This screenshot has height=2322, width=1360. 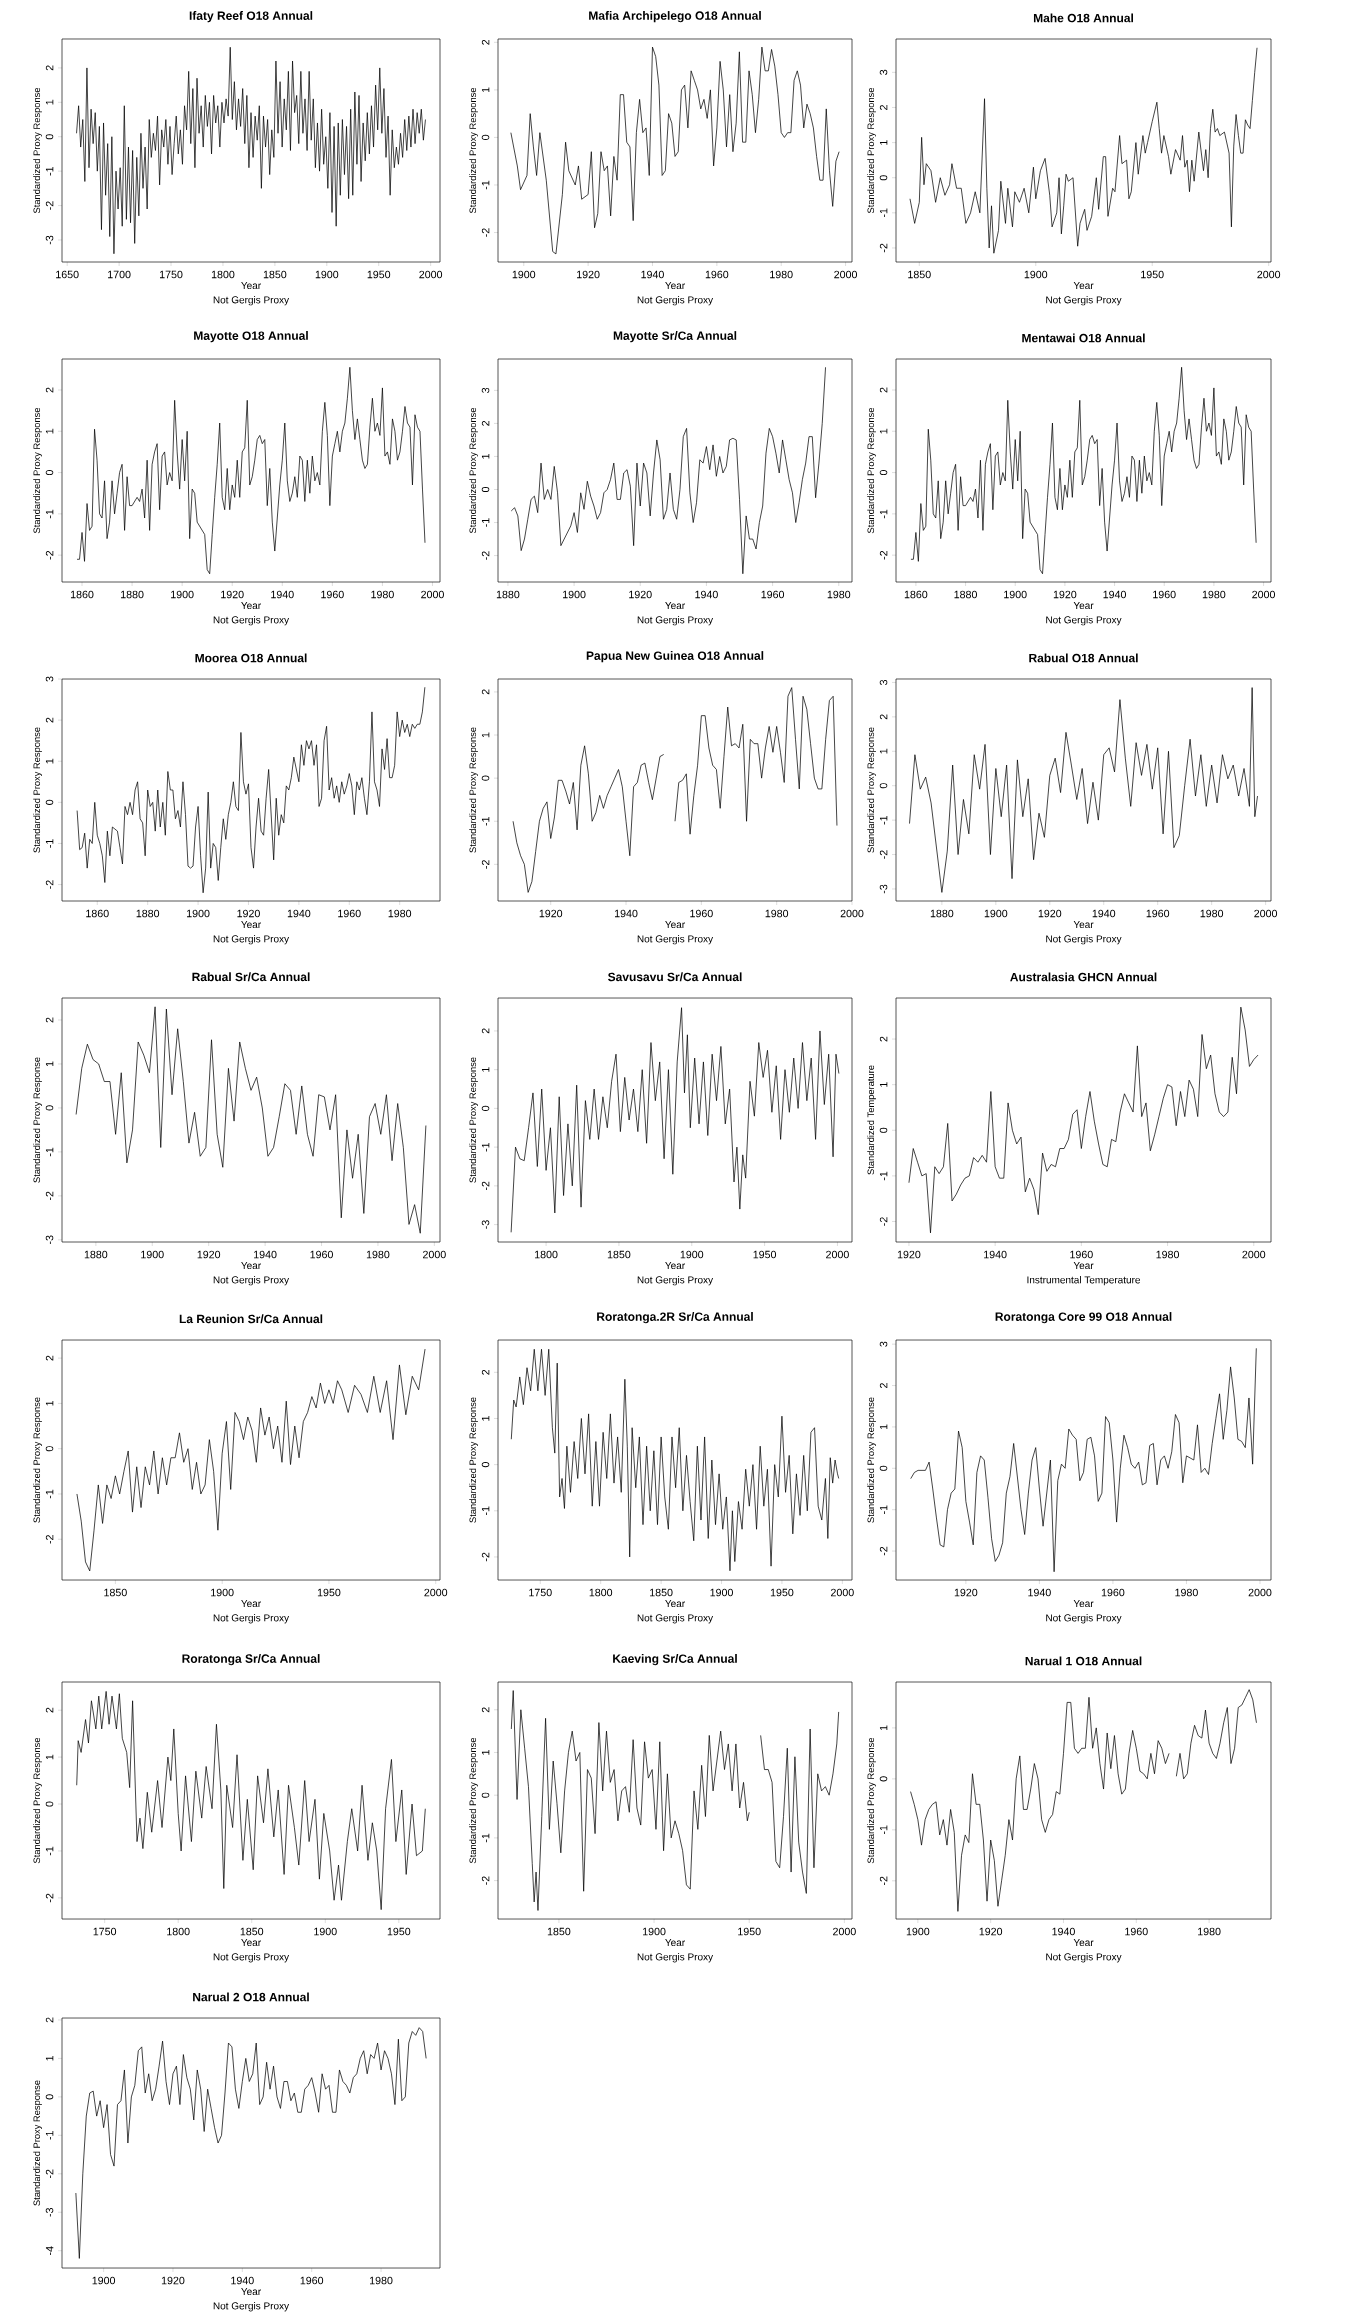 What do you see at coordinates (251, 337) in the screenshot?
I see `chart-title: Mayotte O18 Annual` at bounding box center [251, 337].